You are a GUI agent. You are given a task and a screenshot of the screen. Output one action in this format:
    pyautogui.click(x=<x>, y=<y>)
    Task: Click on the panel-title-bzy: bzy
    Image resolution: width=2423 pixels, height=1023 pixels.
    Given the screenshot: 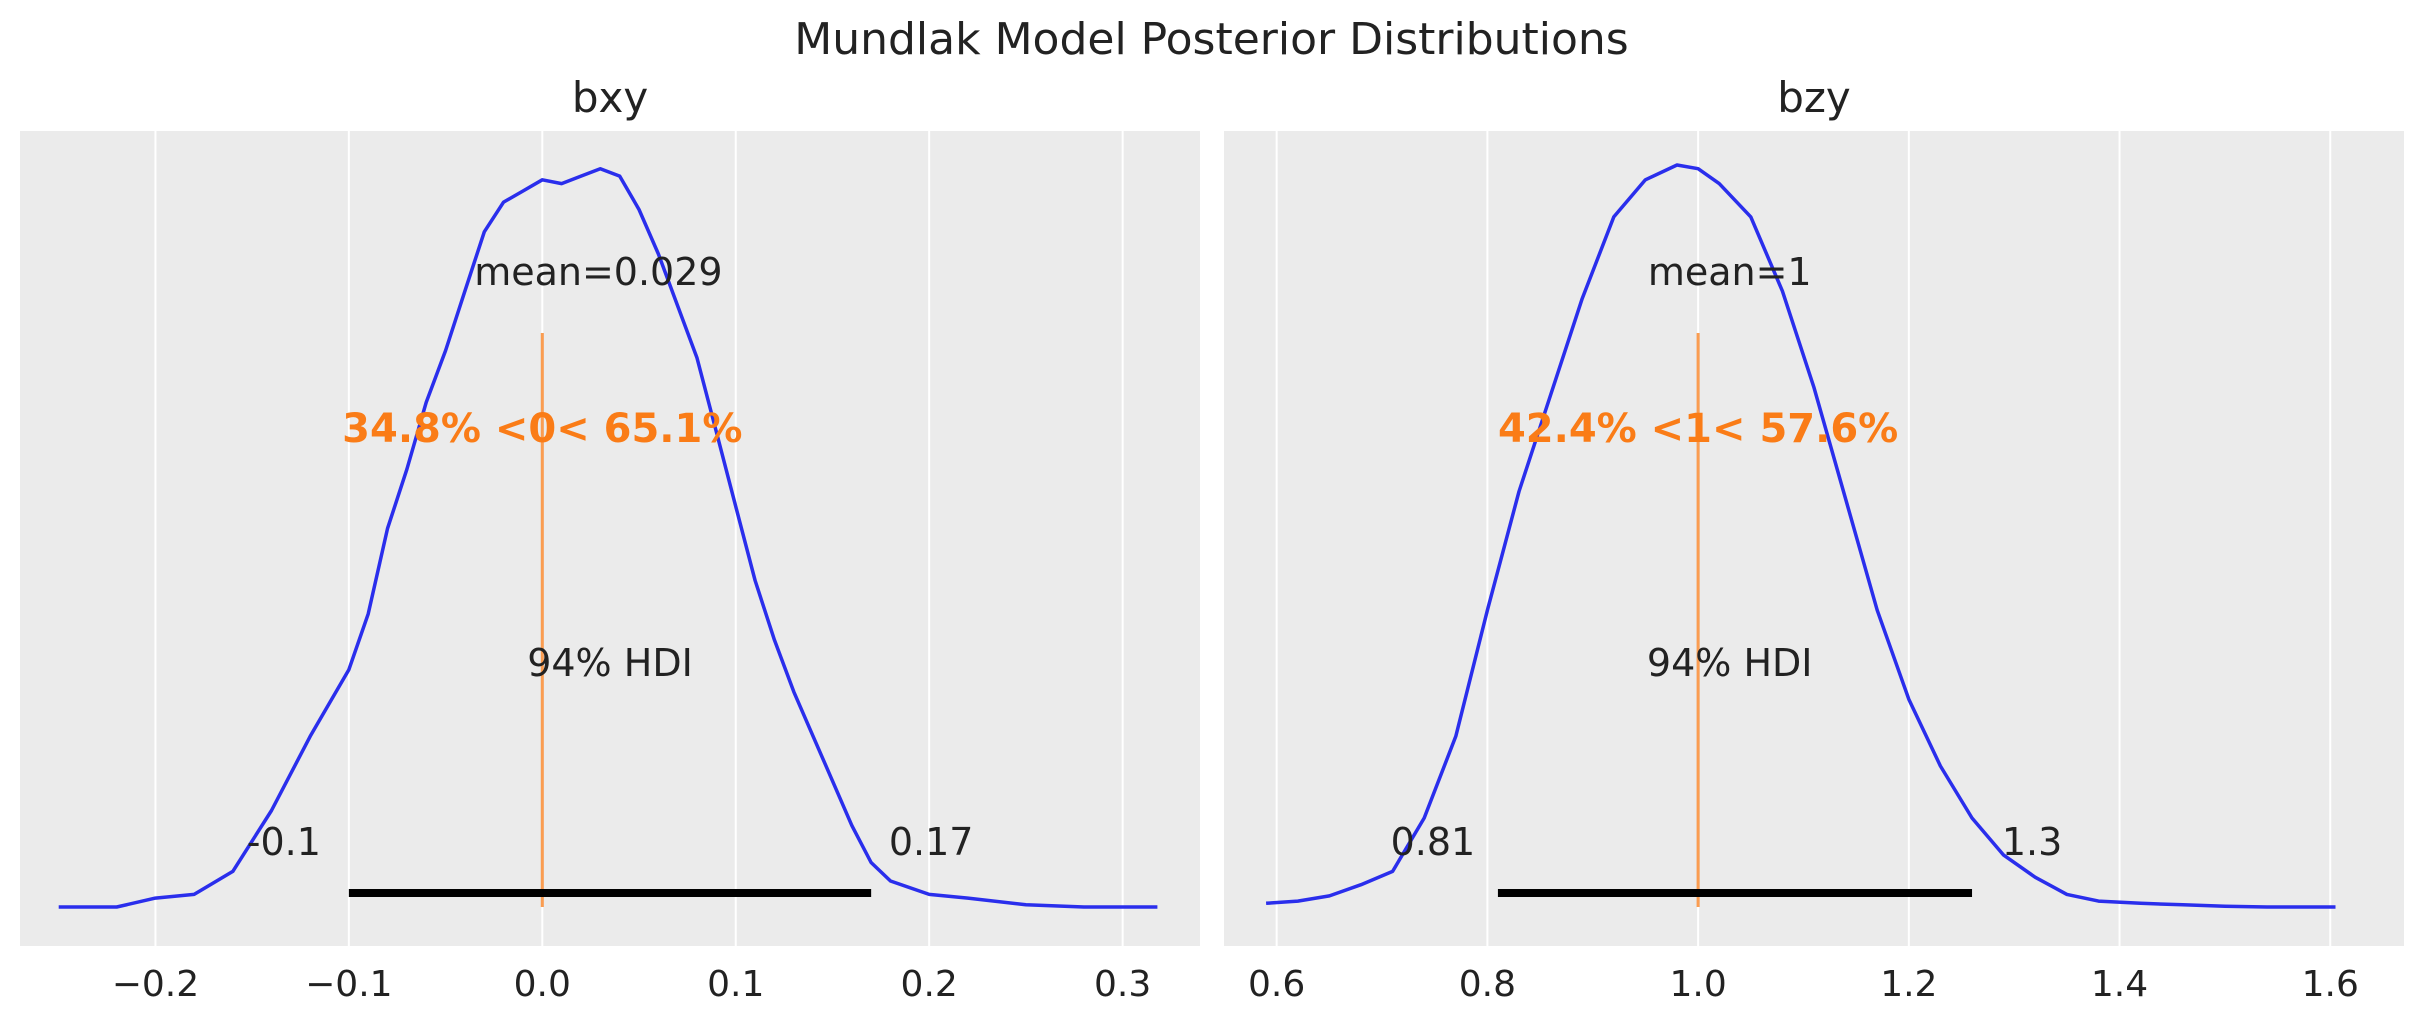 What is the action you would take?
    pyautogui.click(x=1814, y=97)
    